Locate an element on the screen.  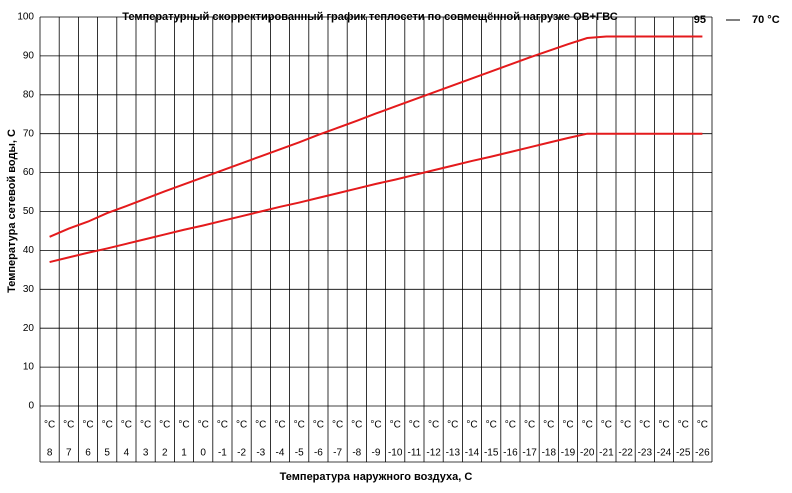
x-tick-label: 7 is located at coordinates (69, 453).